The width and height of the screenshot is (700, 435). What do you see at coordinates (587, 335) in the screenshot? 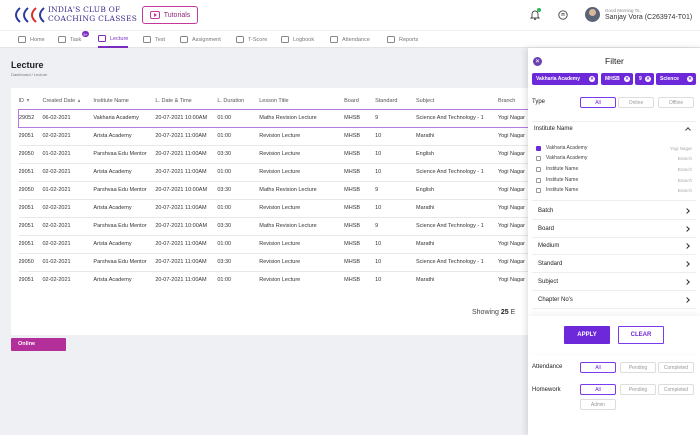
I see `apply-button: APPLY` at bounding box center [587, 335].